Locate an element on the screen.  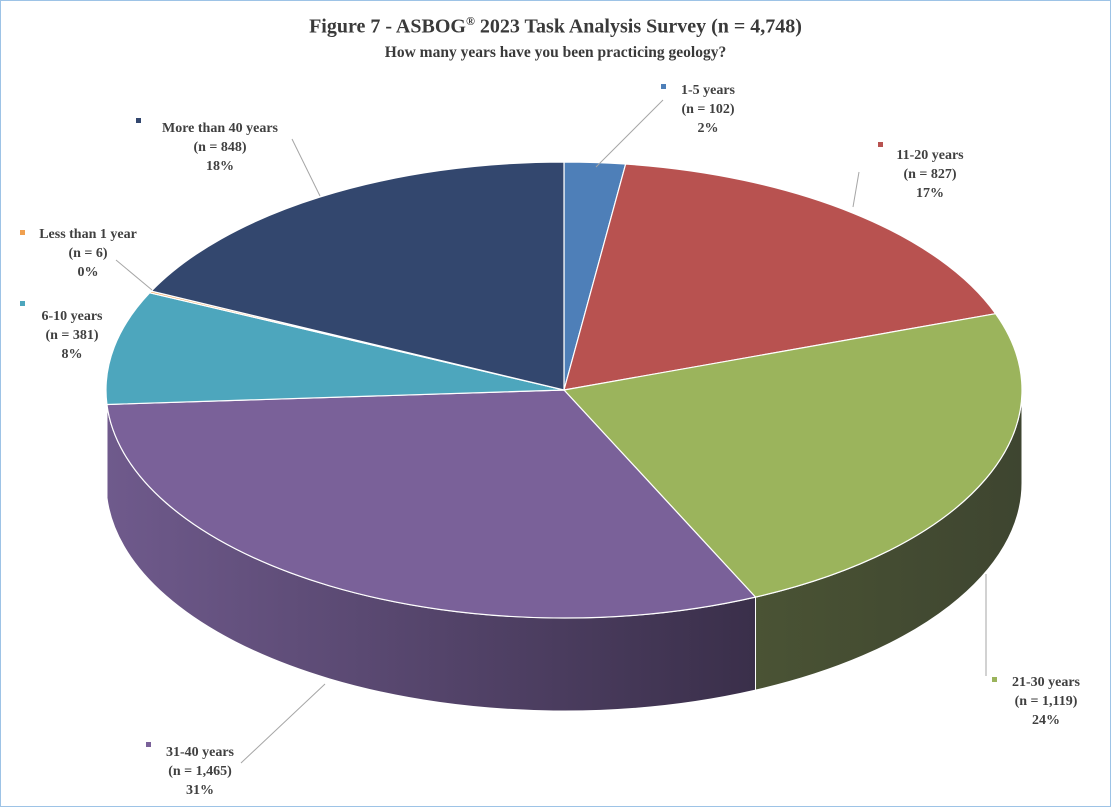
data-label-percent-more-than-40-years: 18% is located at coordinates (220, 166).